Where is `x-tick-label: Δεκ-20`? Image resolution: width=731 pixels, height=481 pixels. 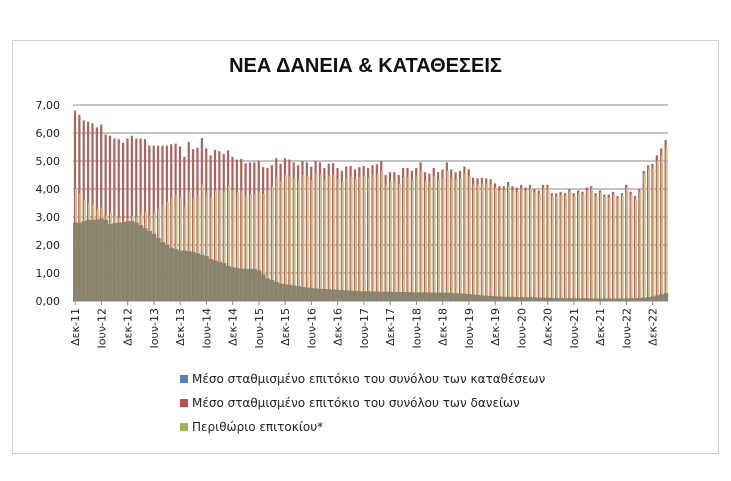 x-tick-label: Δεκ-20 is located at coordinates (548, 327).